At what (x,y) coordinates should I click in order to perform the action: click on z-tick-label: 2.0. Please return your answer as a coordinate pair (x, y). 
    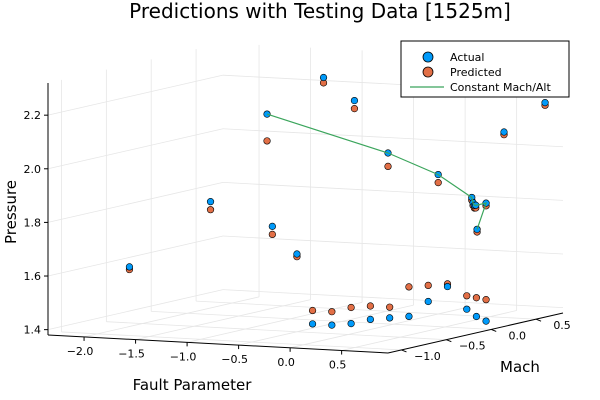
    Looking at the image, I should click on (33, 169).